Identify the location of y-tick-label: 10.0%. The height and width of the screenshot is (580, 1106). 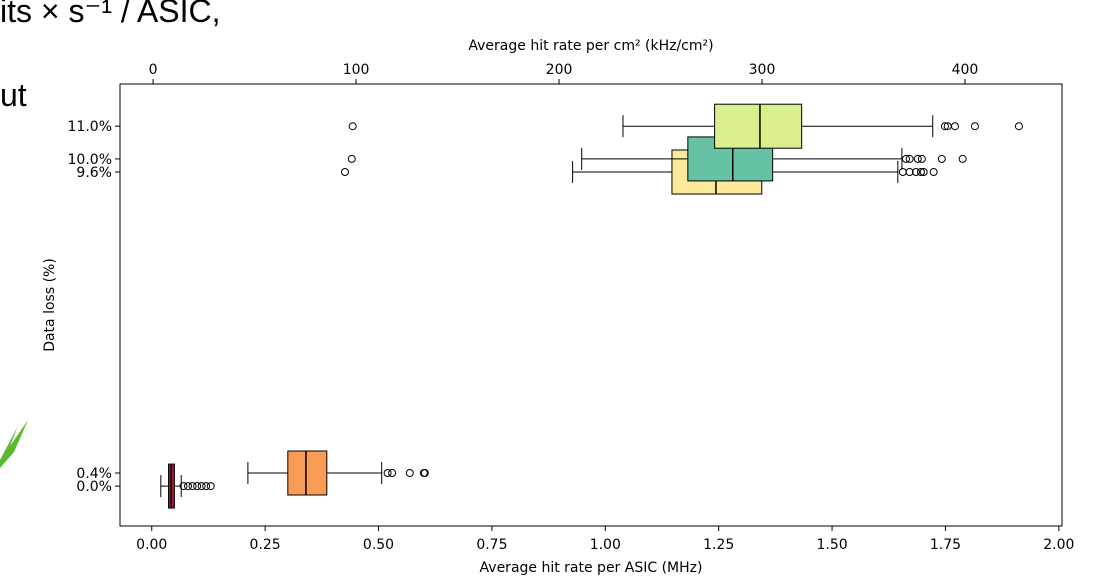
(90, 160).